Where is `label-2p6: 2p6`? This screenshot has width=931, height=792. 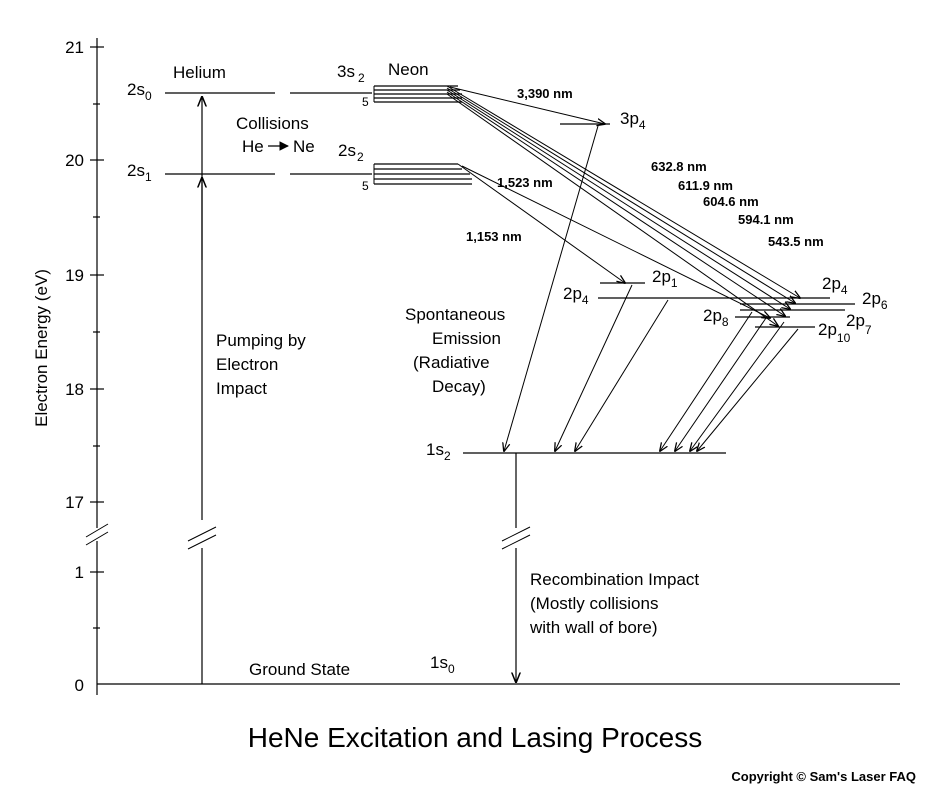
label-2p6: 2p6 is located at coordinates (875, 300).